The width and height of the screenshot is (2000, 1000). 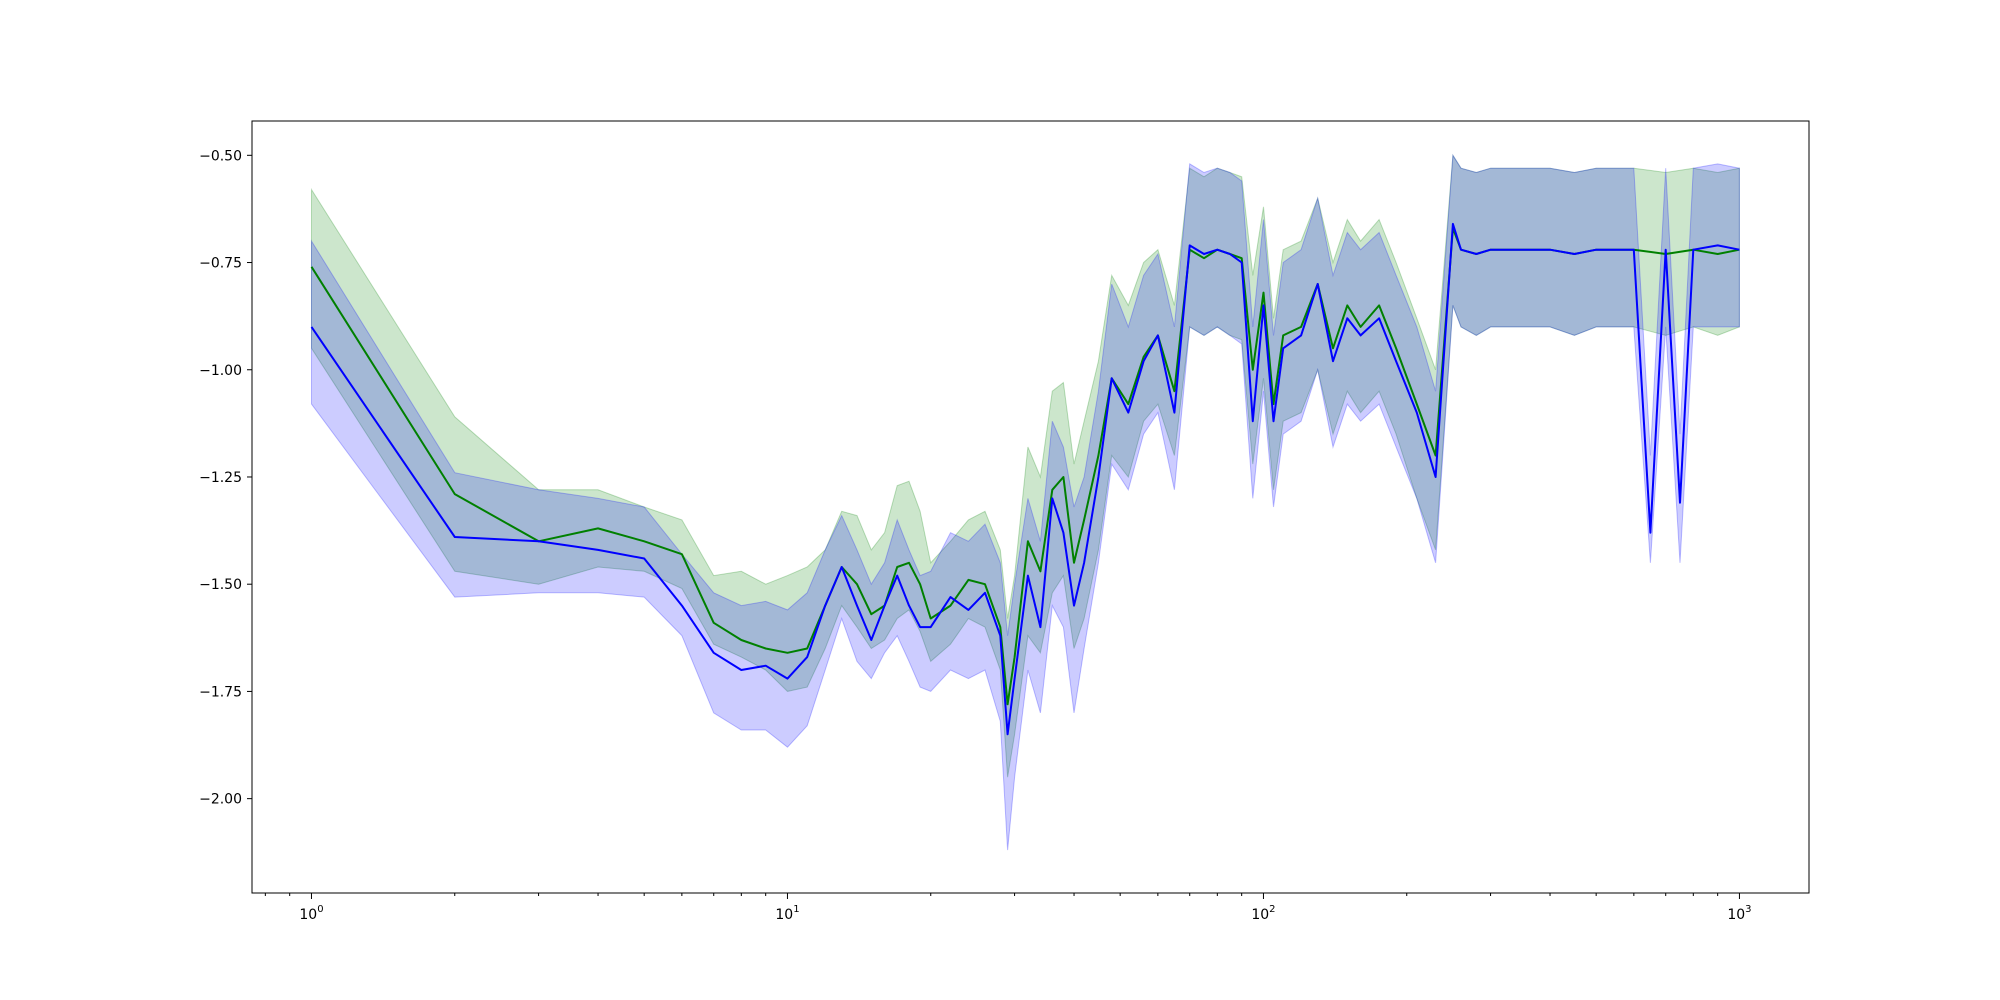 I want to click on y-tick-label: −1.50, so click(x=220, y=585).